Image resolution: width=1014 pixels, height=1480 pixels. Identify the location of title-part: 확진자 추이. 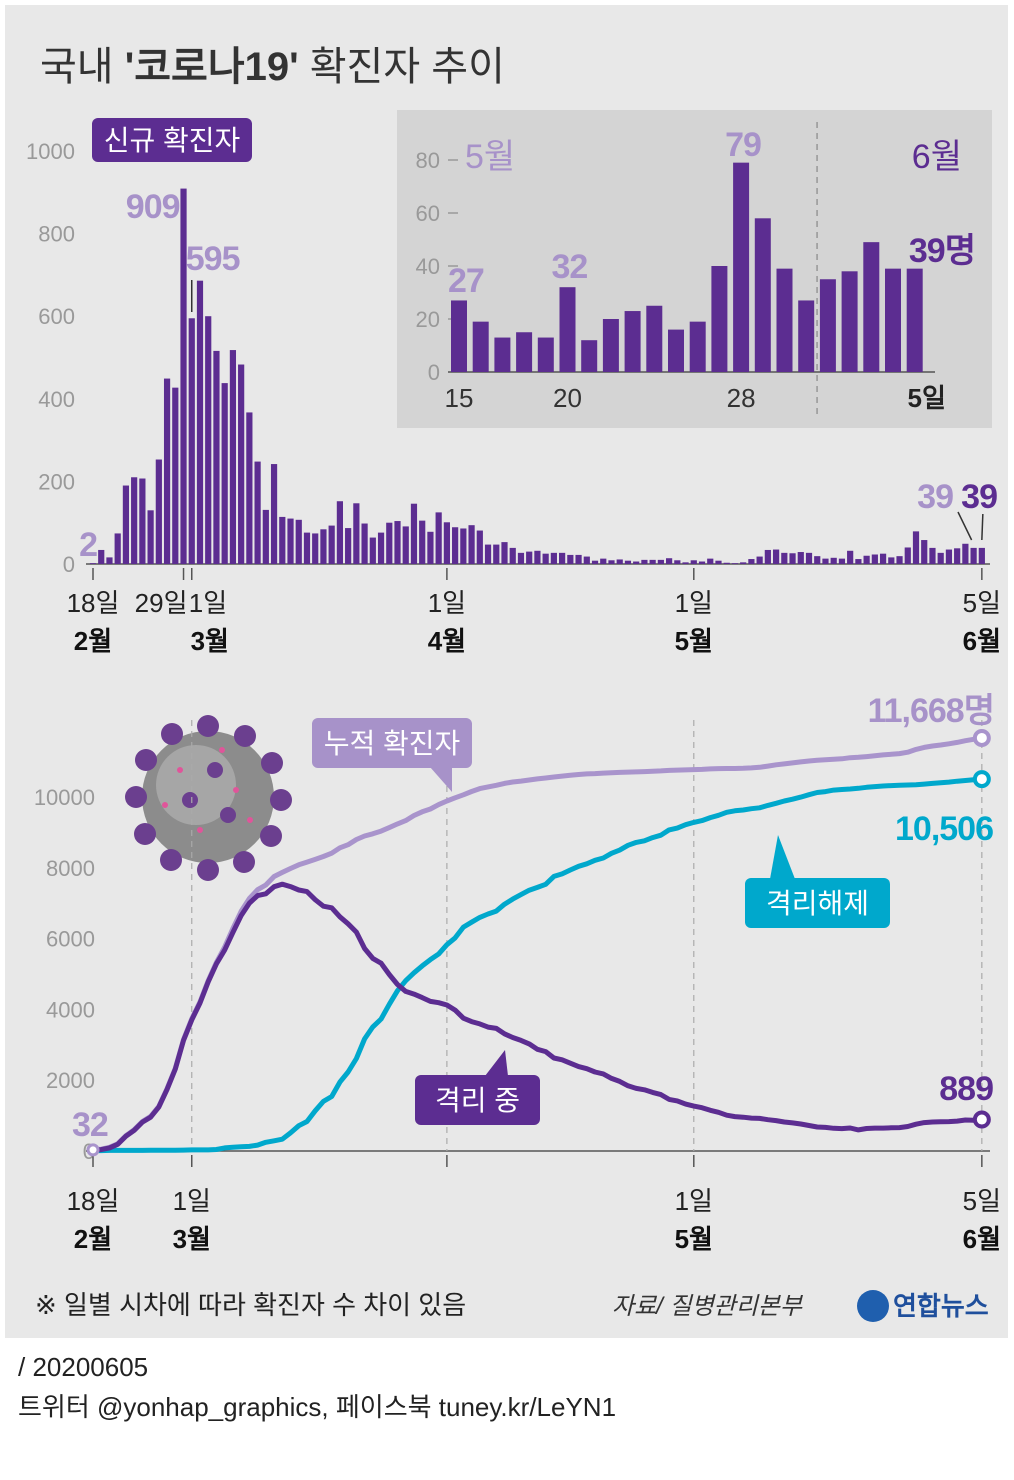
(402, 67).